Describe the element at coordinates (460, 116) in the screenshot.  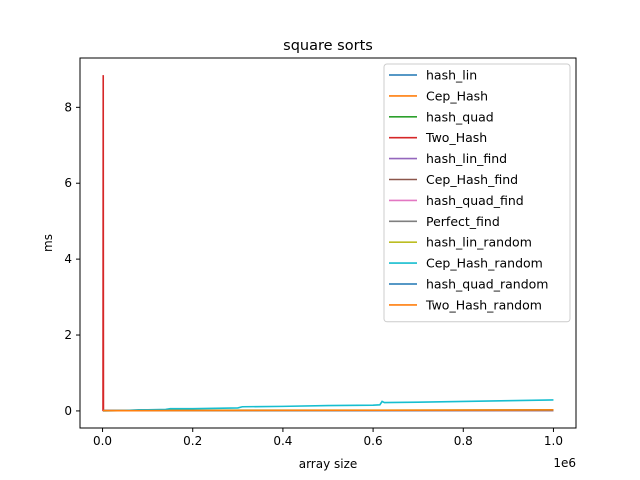
I see `legend-label: hash_quad` at that location.